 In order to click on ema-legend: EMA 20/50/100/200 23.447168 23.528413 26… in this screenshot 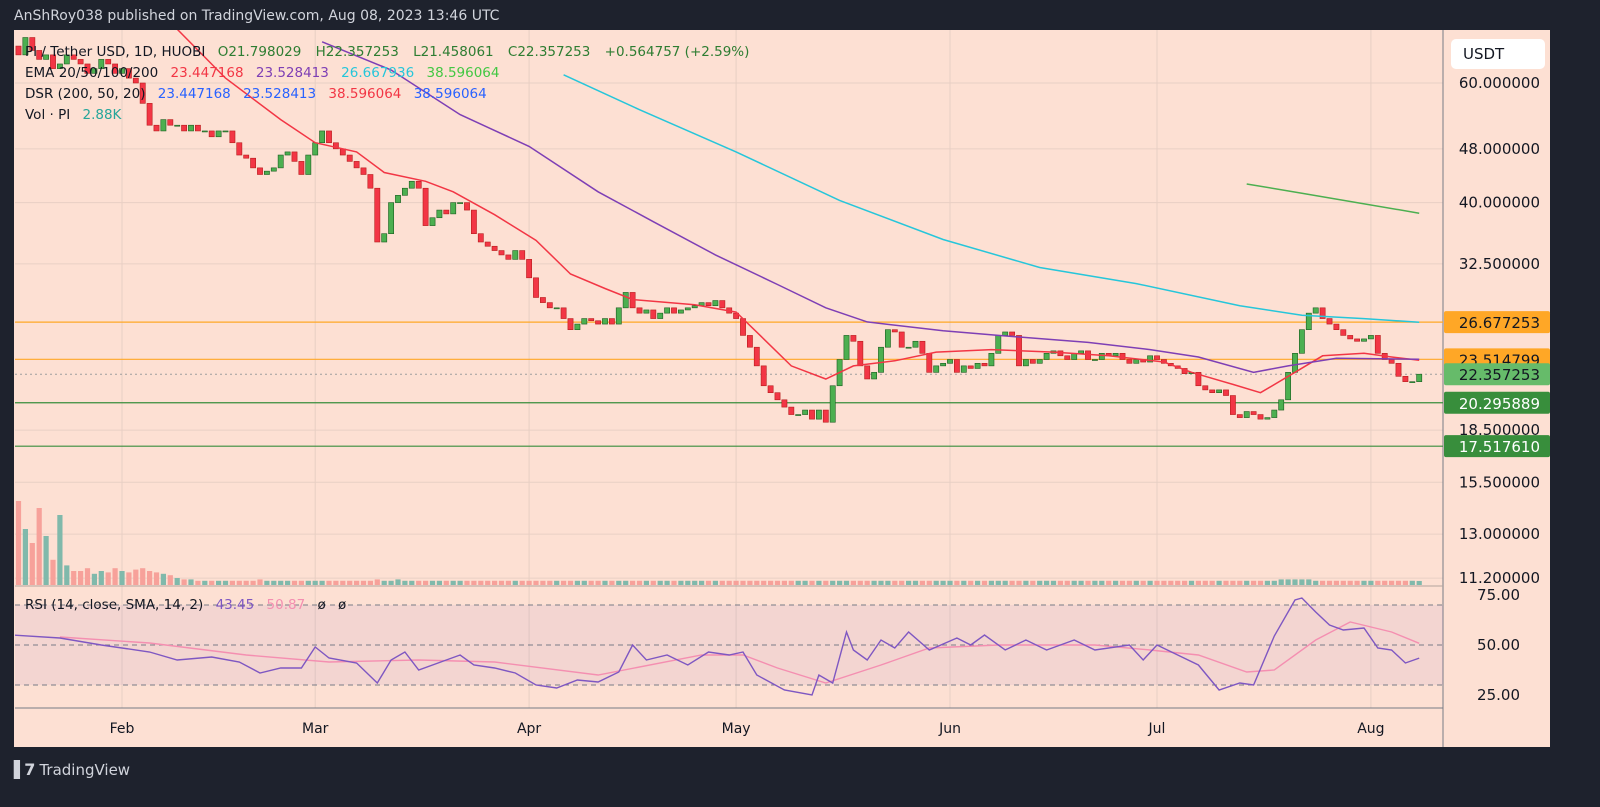, I will do `click(266, 73)`.